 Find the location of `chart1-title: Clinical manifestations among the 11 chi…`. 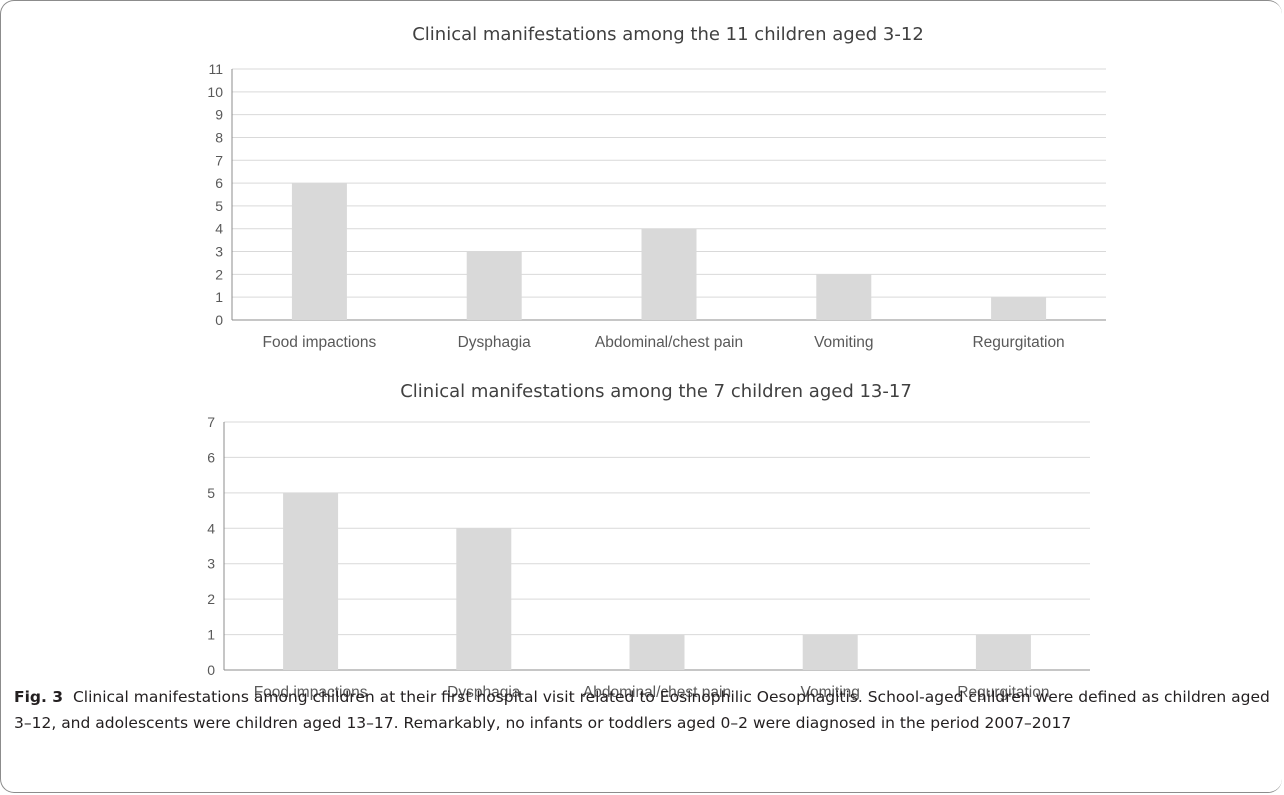

chart1-title: Clinical manifestations among the 11 chi… is located at coordinates (668, 34).